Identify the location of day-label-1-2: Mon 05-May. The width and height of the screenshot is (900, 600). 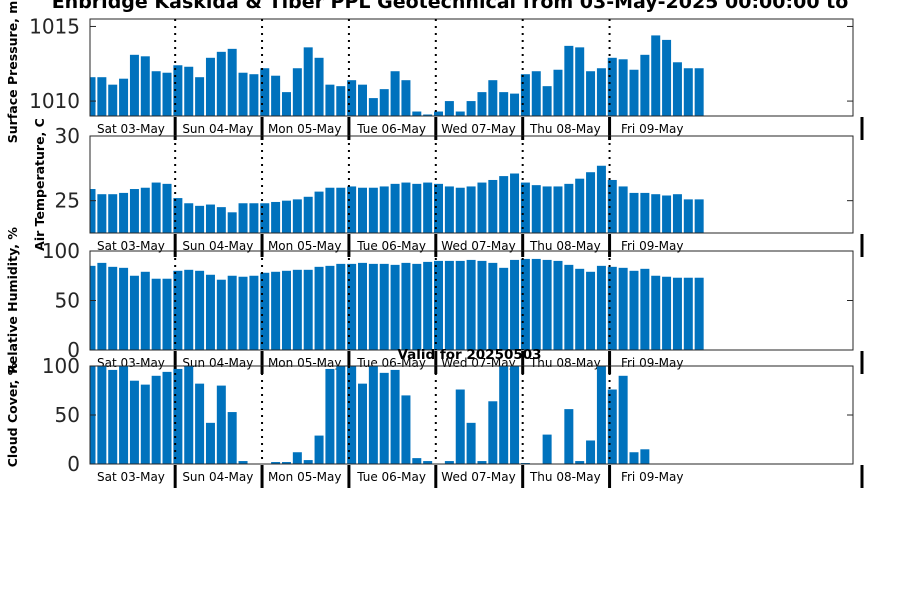
(305, 129).